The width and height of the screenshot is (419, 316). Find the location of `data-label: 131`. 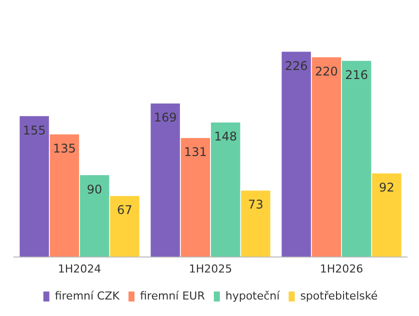

data-label: 131 is located at coordinates (195, 152).